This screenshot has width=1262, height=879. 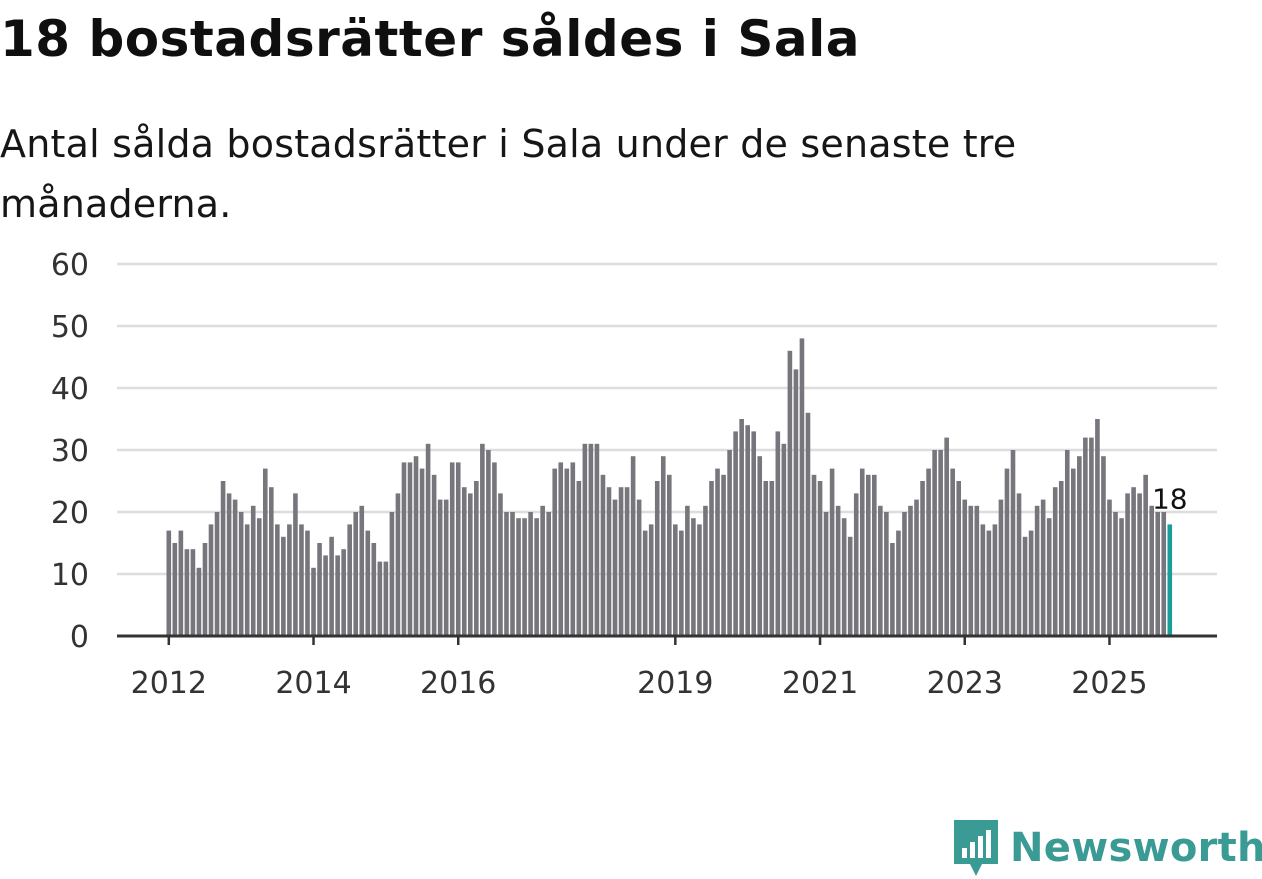 What do you see at coordinates (70, 389) in the screenshot?
I see `y-tick-label-40: 40` at bounding box center [70, 389].